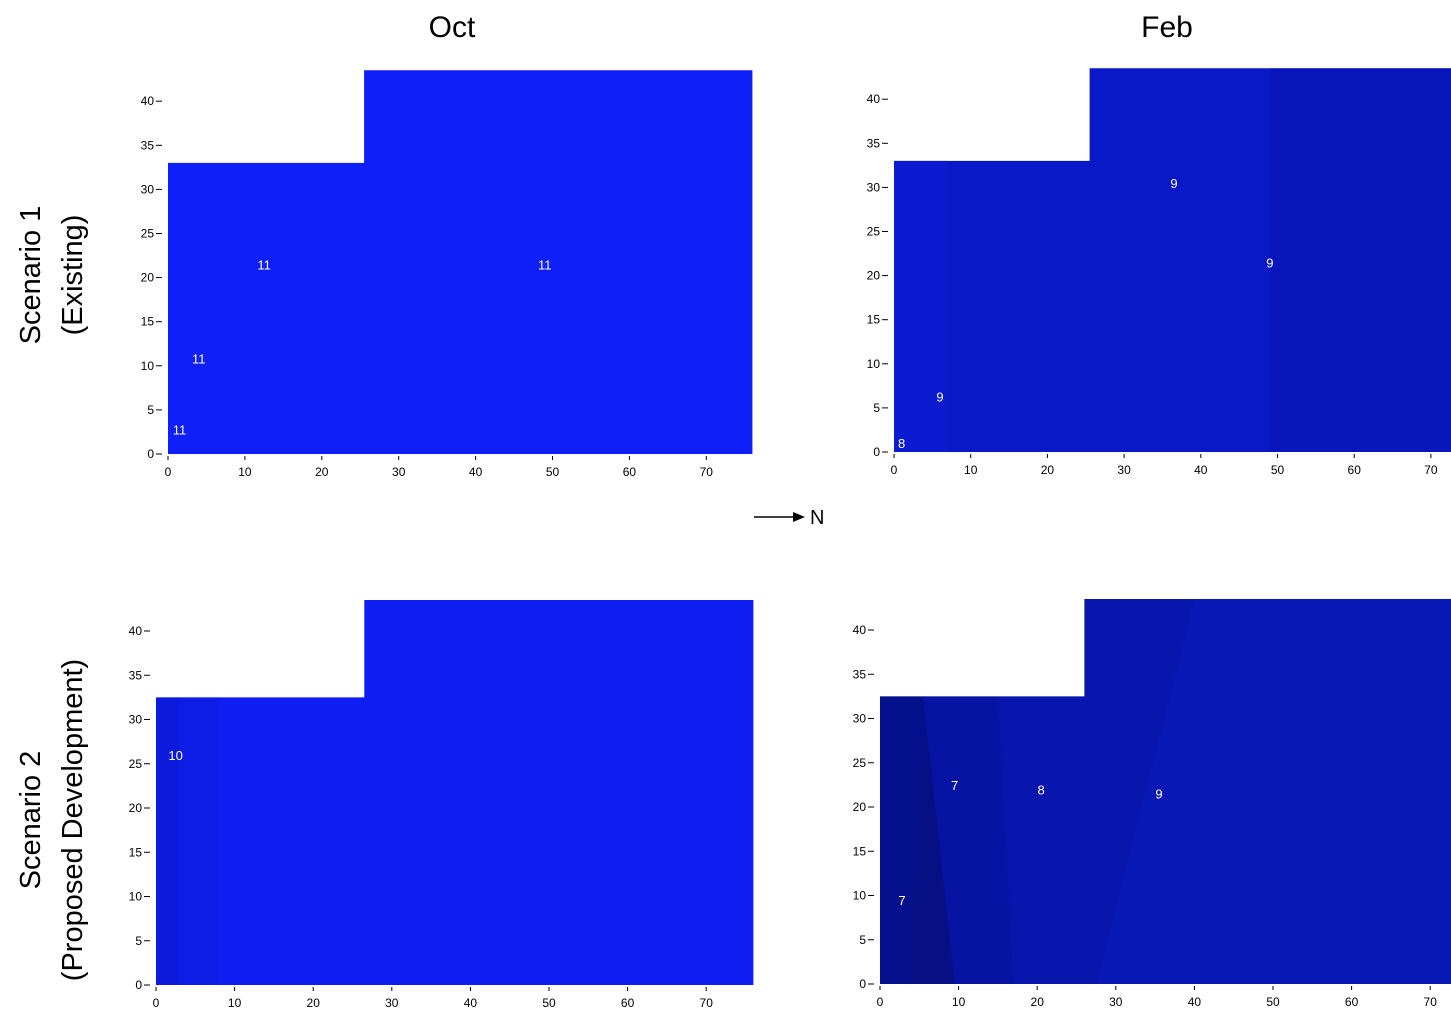 This screenshot has height=1011, width=1451. I want to click on north-arrow-label: N, so click(817, 518).